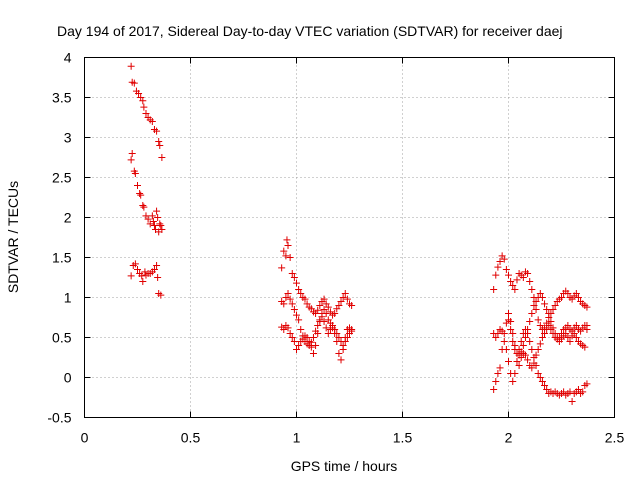 The image size is (640, 480). Describe the element at coordinates (68, 58) in the screenshot. I see `y-tick-label: 4` at that location.